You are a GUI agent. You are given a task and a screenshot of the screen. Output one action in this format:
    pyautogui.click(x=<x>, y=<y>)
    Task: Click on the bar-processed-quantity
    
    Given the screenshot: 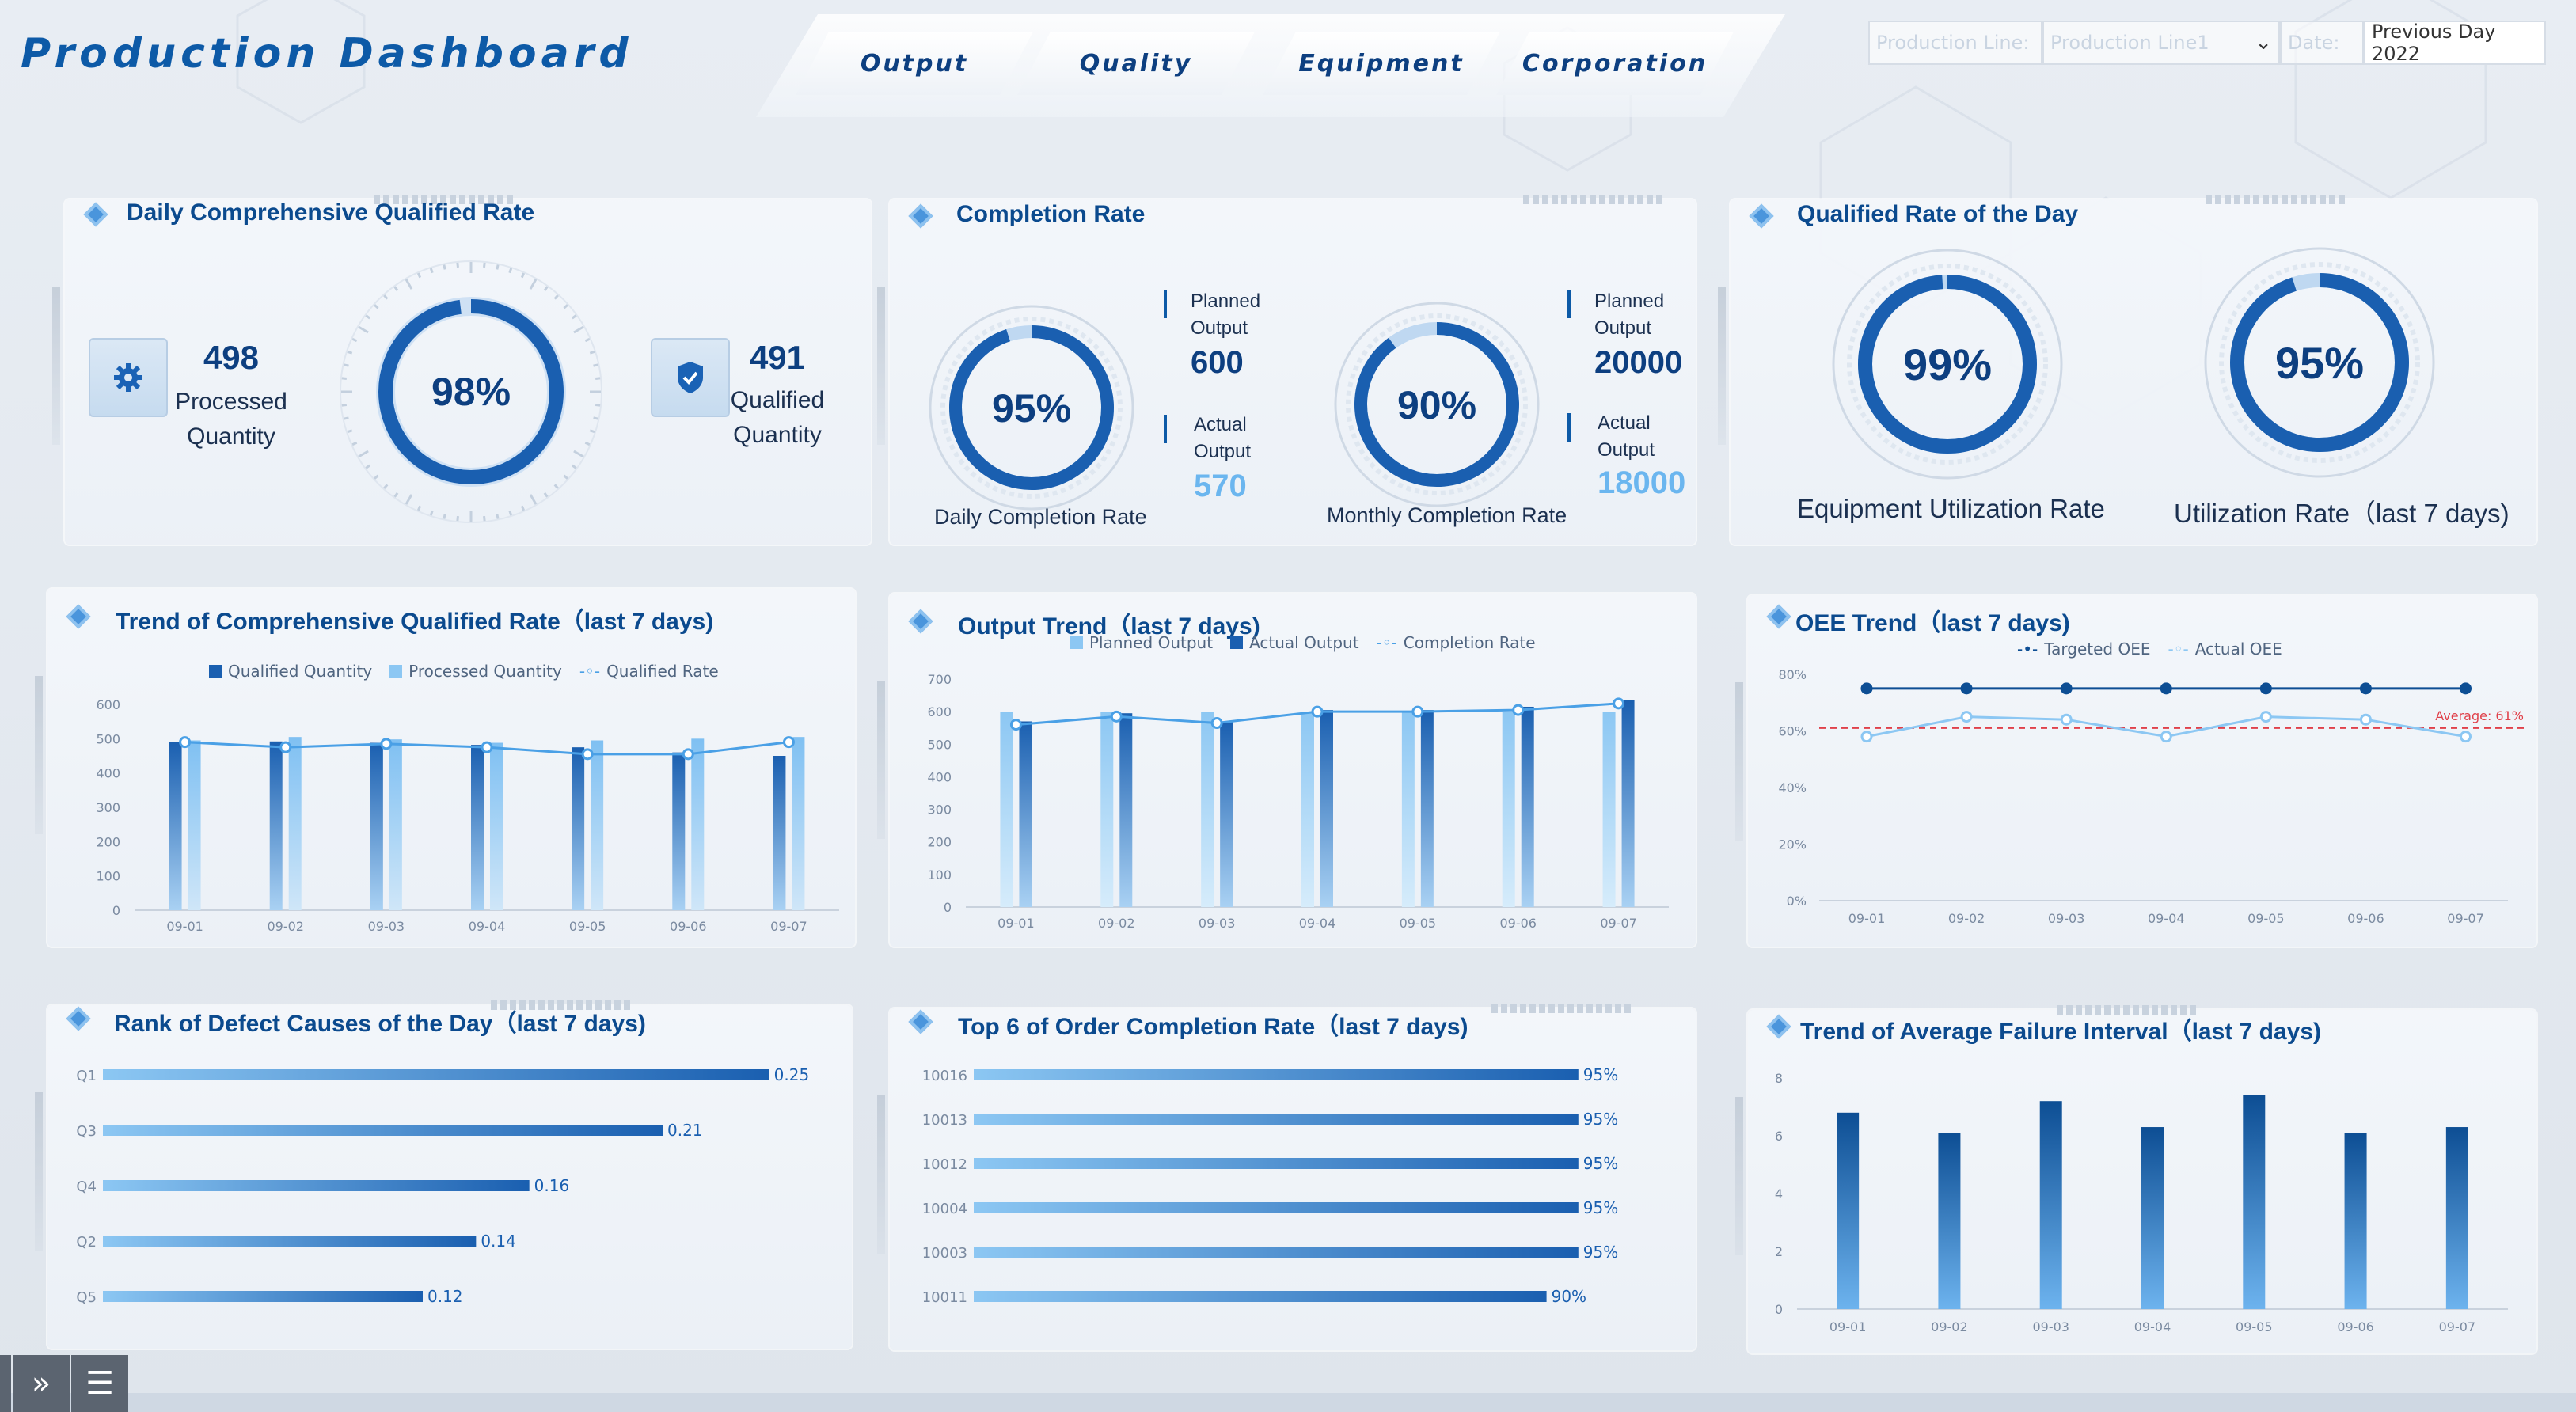 What is the action you would take?
    pyautogui.click(x=194, y=825)
    